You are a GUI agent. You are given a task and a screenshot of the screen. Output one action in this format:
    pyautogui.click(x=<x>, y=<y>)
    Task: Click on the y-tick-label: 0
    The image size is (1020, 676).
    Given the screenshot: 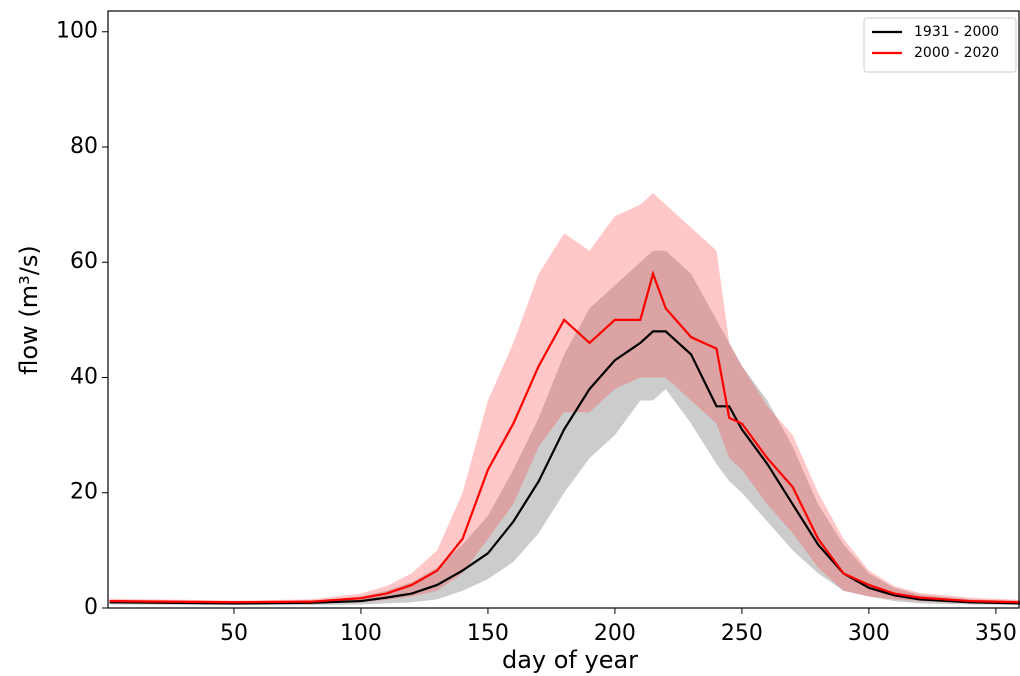 What is the action you would take?
    pyautogui.click(x=91, y=607)
    